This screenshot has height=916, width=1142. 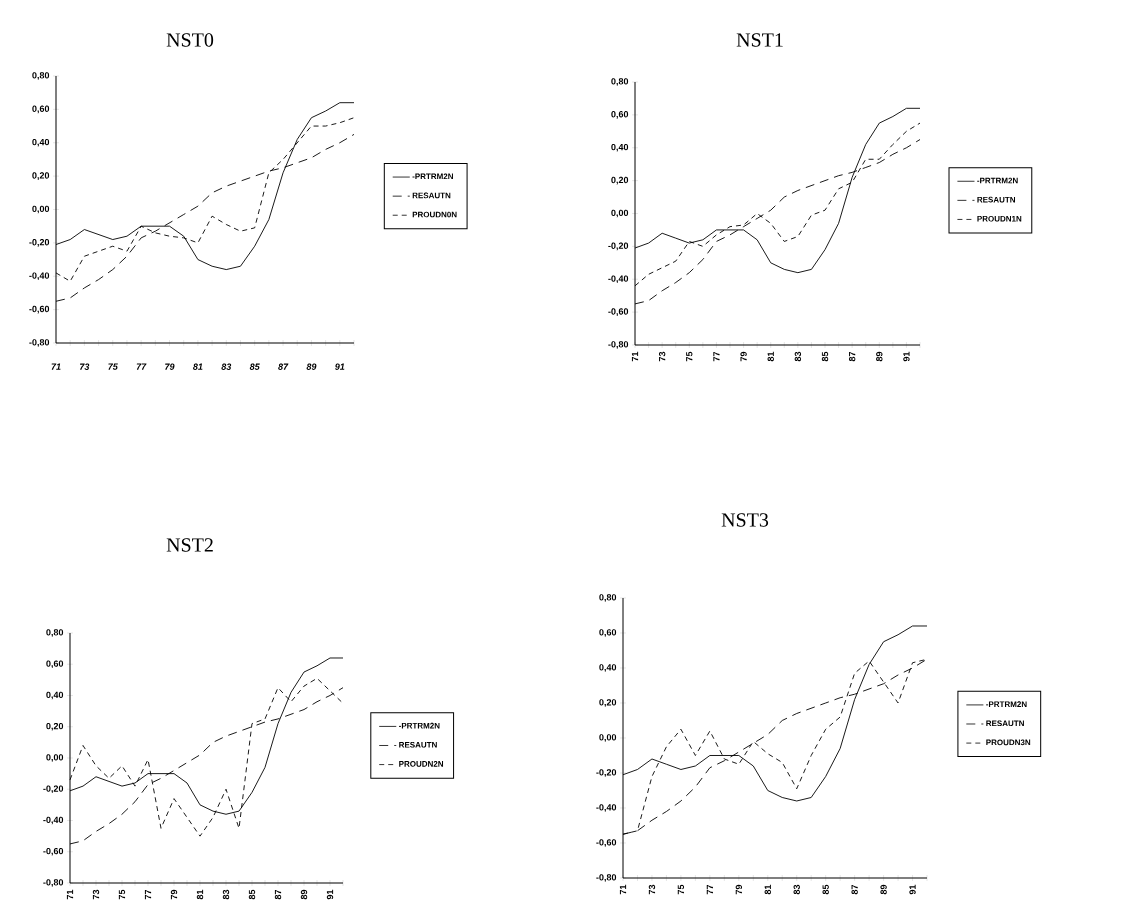 What do you see at coordinates (1008, 742) in the screenshot?
I see `legend-label: PROUDN3N` at bounding box center [1008, 742].